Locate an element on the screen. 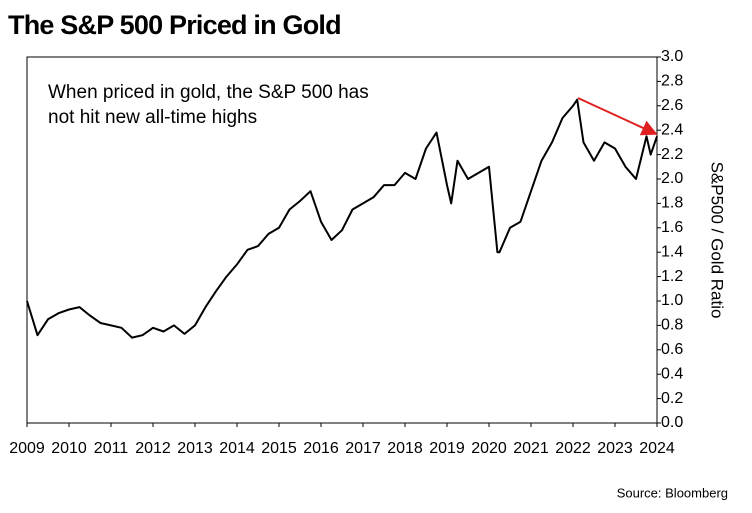 The height and width of the screenshot is (513, 752). x-tick-label: 2018 is located at coordinates (405, 448).